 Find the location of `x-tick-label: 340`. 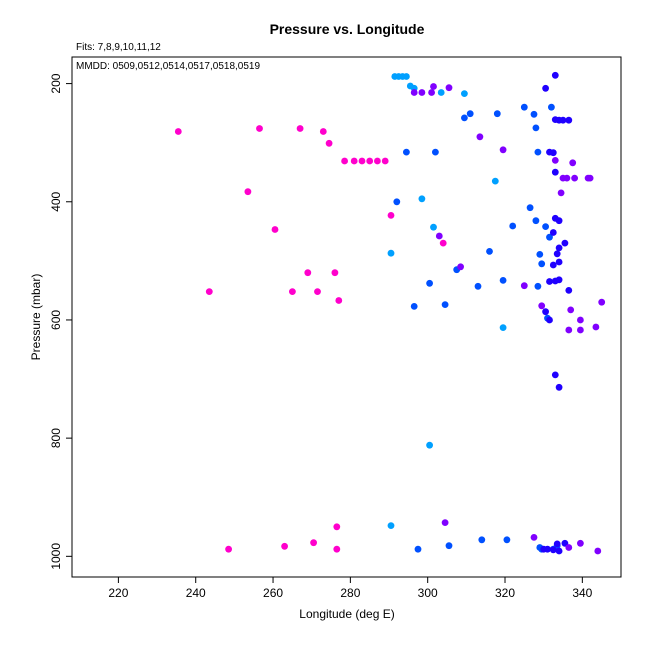

x-tick-label: 340 is located at coordinates (582, 593).